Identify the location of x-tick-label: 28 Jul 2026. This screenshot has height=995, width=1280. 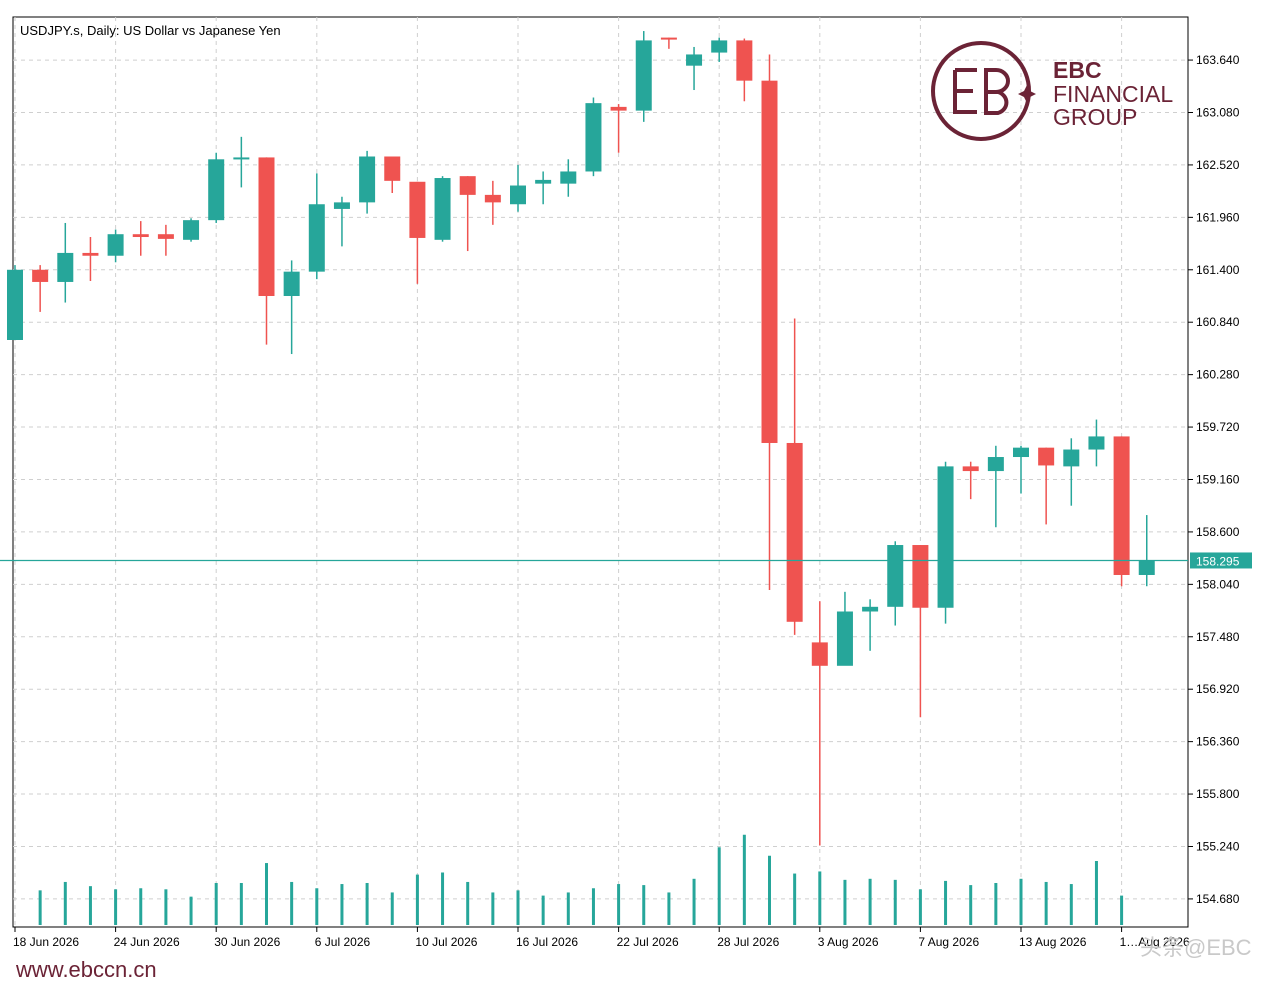
(748, 942).